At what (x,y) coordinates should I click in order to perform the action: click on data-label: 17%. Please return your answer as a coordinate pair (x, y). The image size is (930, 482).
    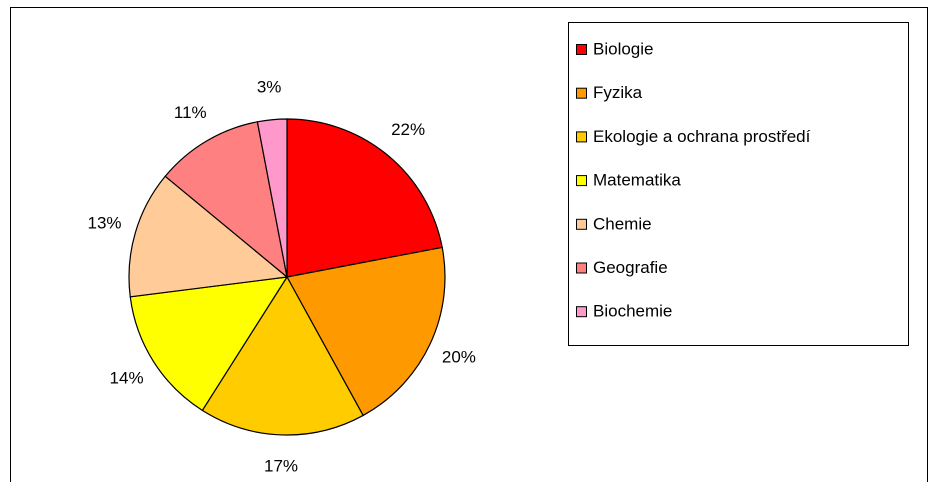
    Looking at the image, I should click on (281, 465).